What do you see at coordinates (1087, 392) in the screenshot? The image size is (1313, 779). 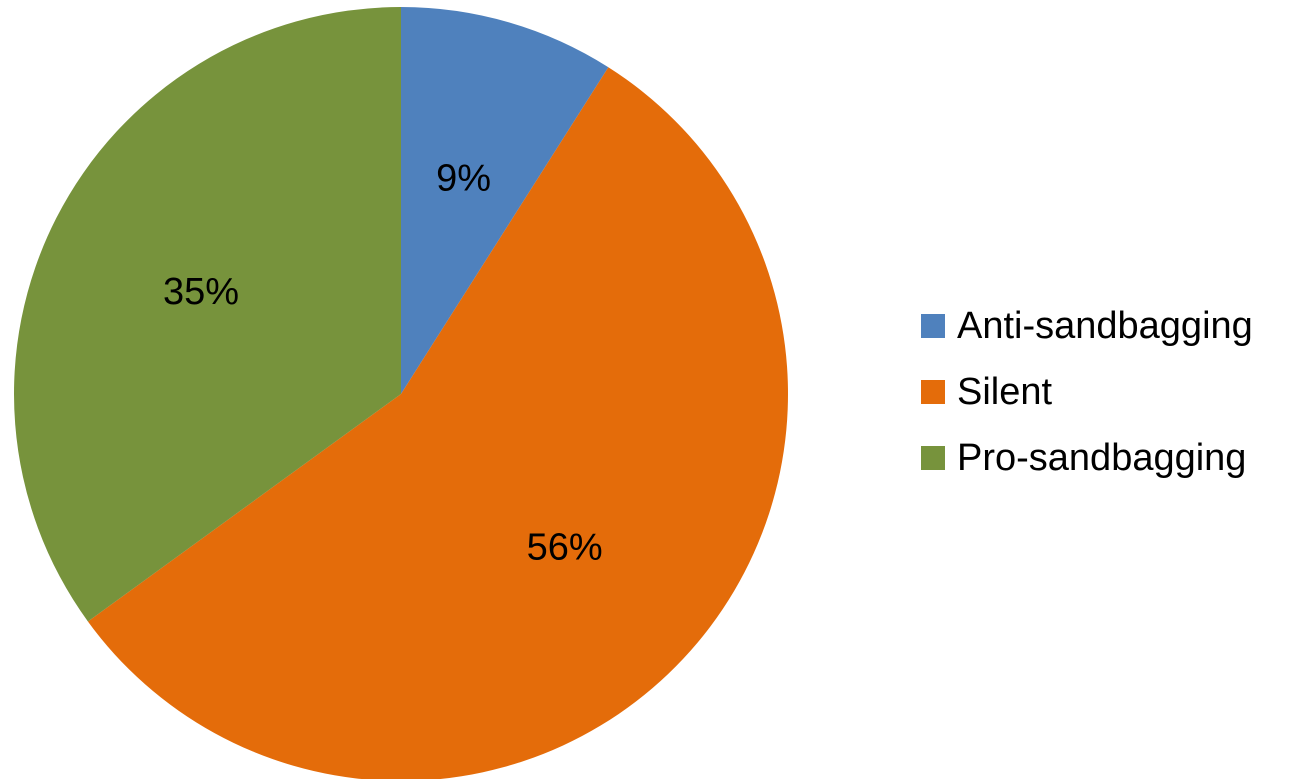 I see `legend: Anti-sandbagging Silent Pro-sandbagging` at bounding box center [1087, 392].